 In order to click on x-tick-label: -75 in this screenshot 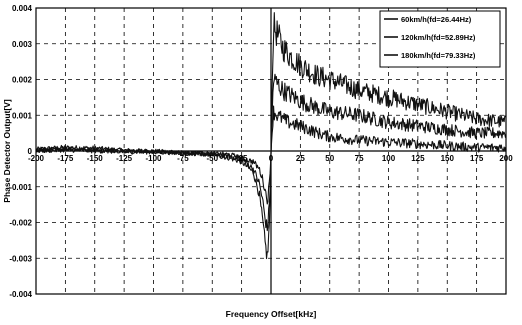, I will do `click(183, 158)`.